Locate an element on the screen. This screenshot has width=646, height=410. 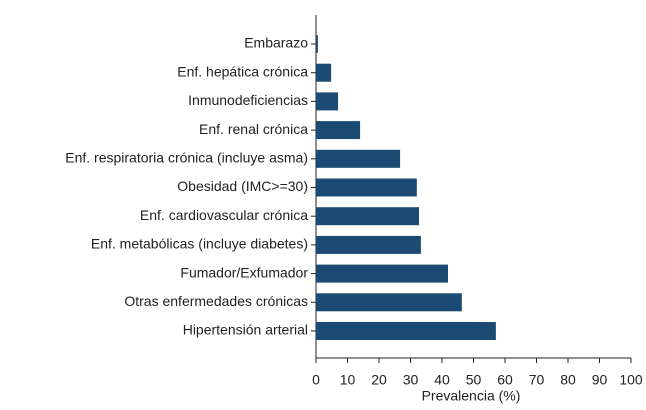
y-tick-label: Enf. hepática crónica is located at coordinates (242, 71).